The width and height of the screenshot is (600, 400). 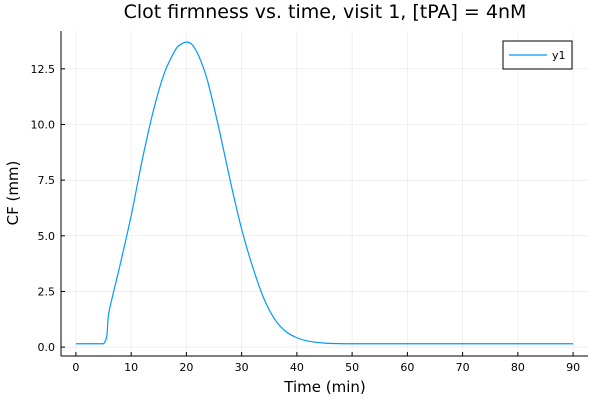 What do you see at coordinates (326, 363) in the screenshot?
I see `x-ticks: 0 10 20 30 40 50 60 70 80 90` at bounding box center [326, 363].